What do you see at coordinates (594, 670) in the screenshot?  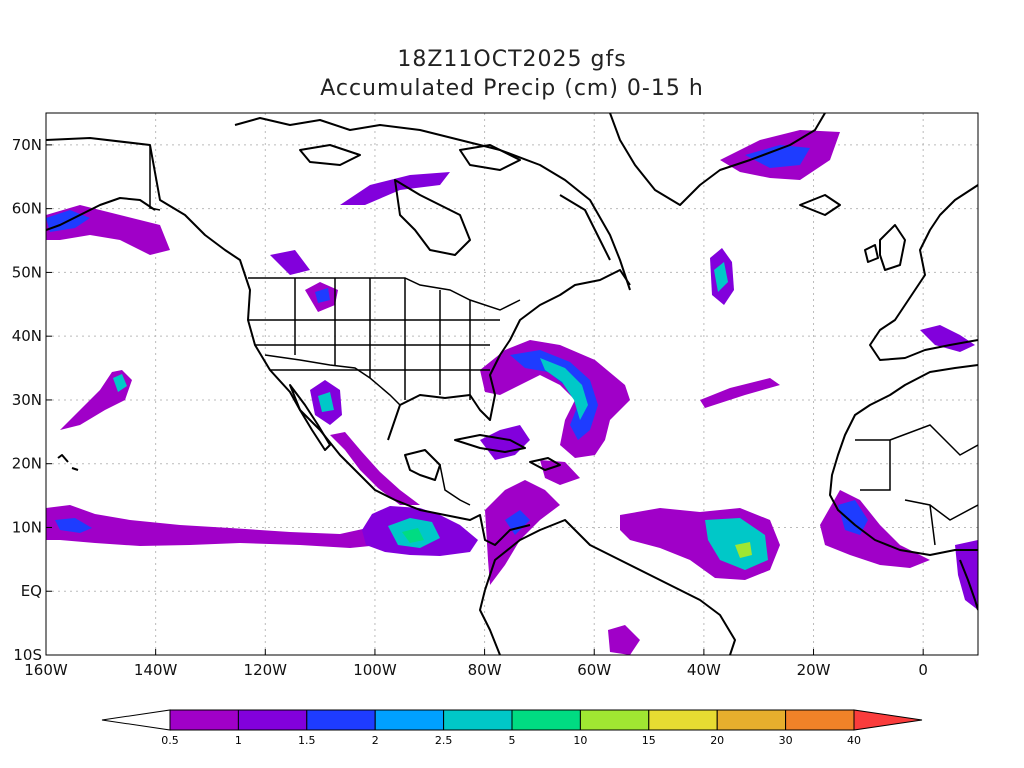 I see `lon-tick-label: 60W` at bounding box center [594, 670].